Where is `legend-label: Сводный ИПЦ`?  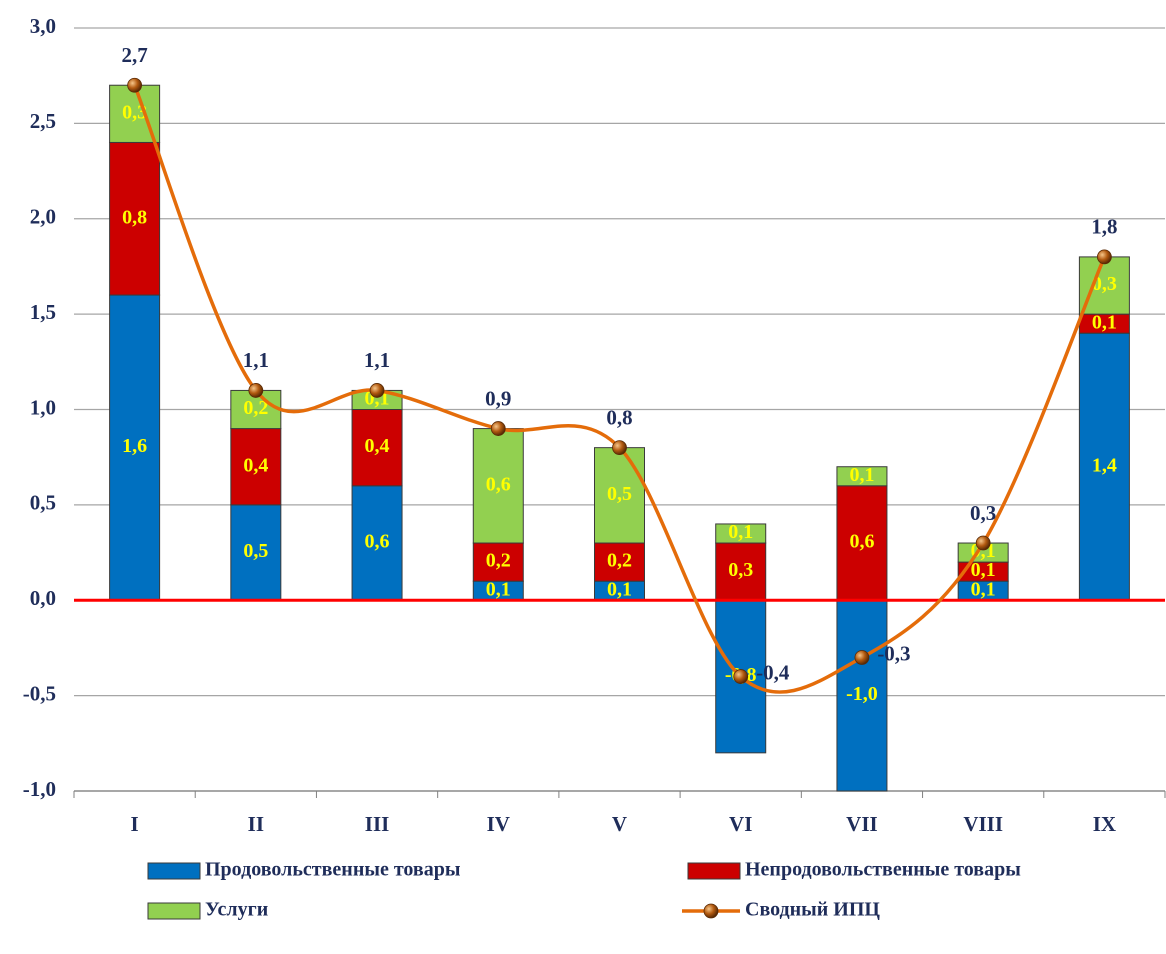
legend-label: Сводный ИПЦ is located at coordinates (812, 910).